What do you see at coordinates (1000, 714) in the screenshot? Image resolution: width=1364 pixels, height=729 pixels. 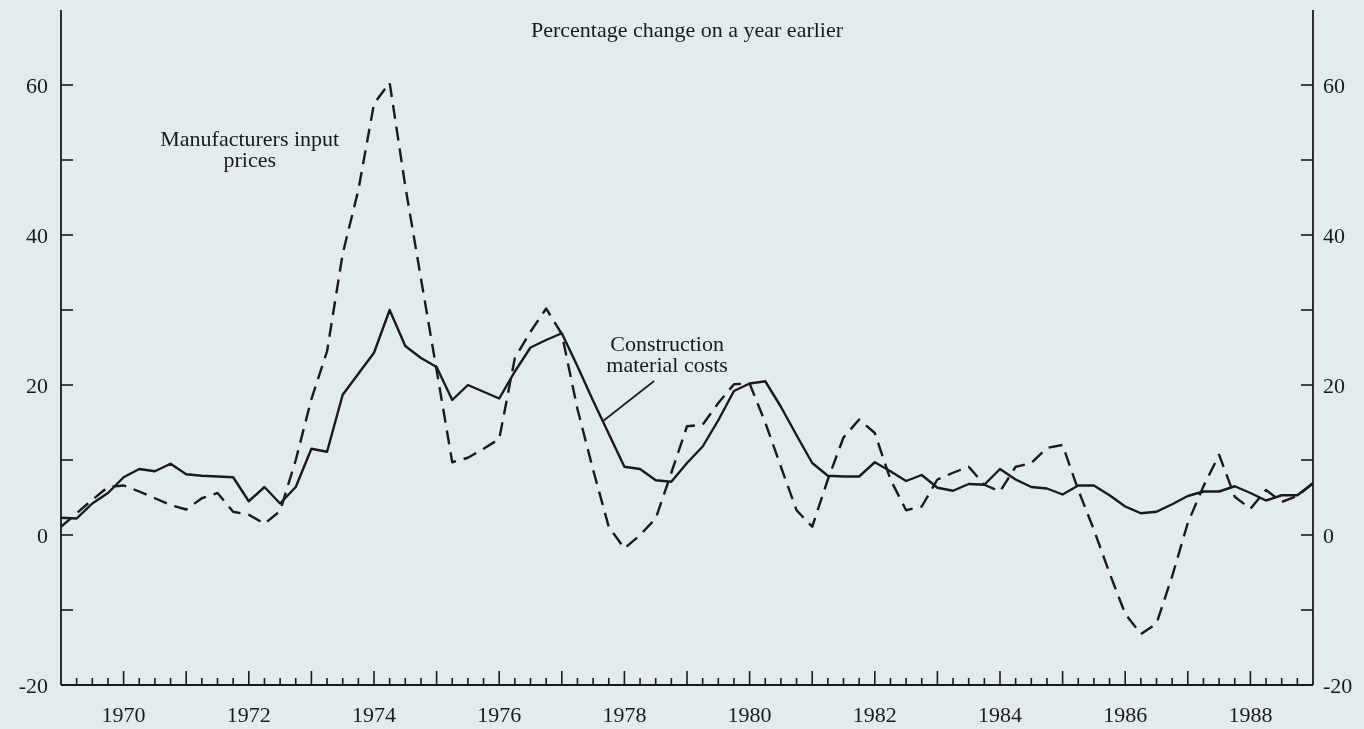 I see `x-tick-label: 1984` at bounding box center [1000, 714].